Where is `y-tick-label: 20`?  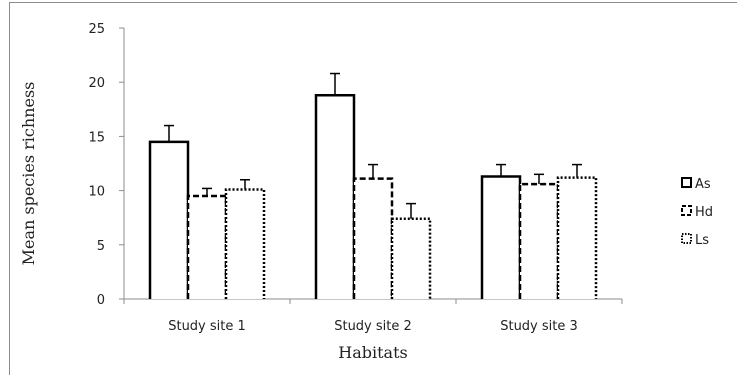 y-tick-label: 20 is located at coordinates (96, 83).